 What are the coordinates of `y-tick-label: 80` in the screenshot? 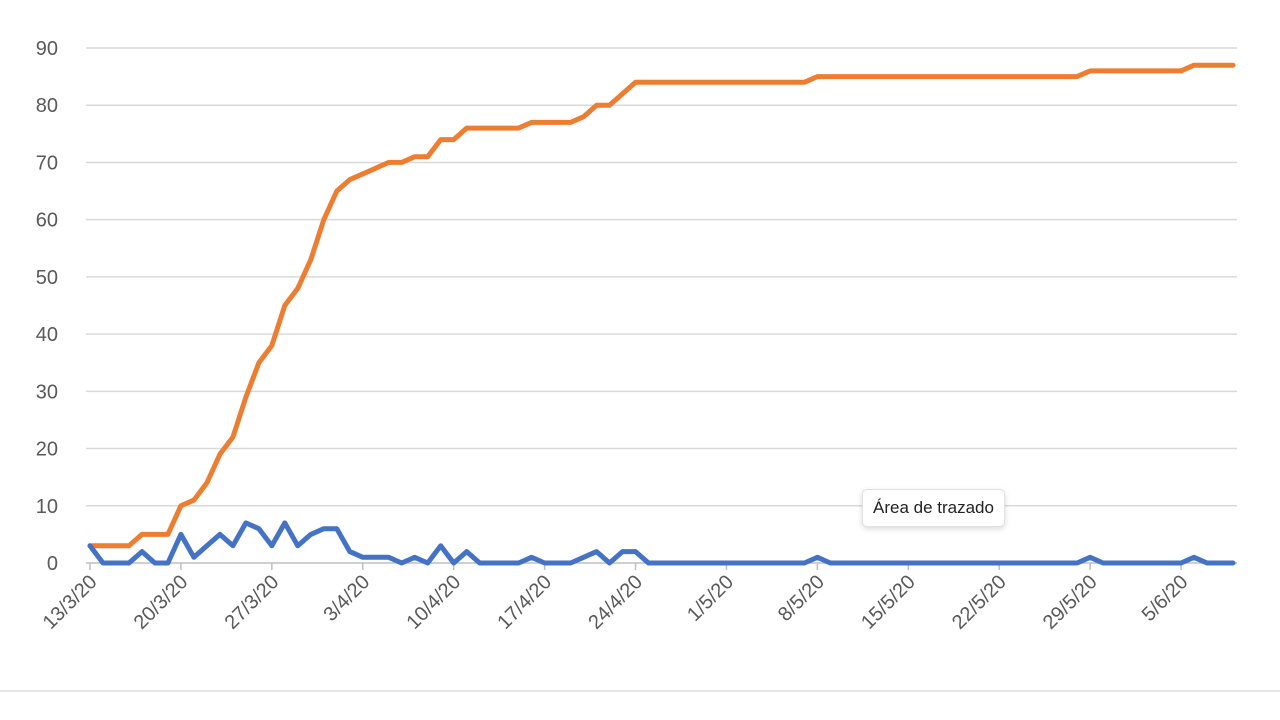 It's located at (47, 106).